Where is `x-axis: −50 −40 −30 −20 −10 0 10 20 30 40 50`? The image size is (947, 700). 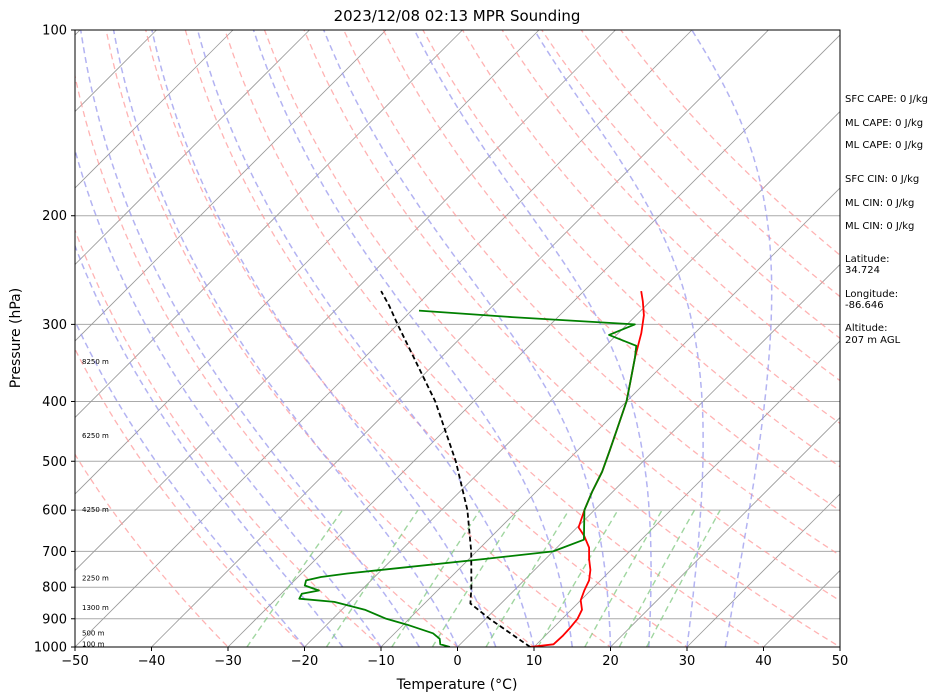 x-axis: −50 −40 −30 −20 −10 0 10 20 30 40 50 is located at coordinates (454, 658).